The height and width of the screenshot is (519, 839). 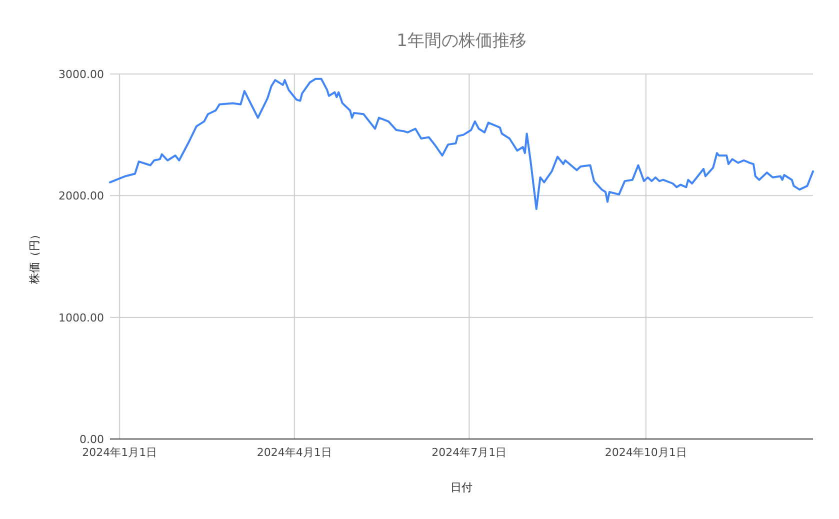 I want to click on title: 1年間の株価推移, so click(x=461, y=41).